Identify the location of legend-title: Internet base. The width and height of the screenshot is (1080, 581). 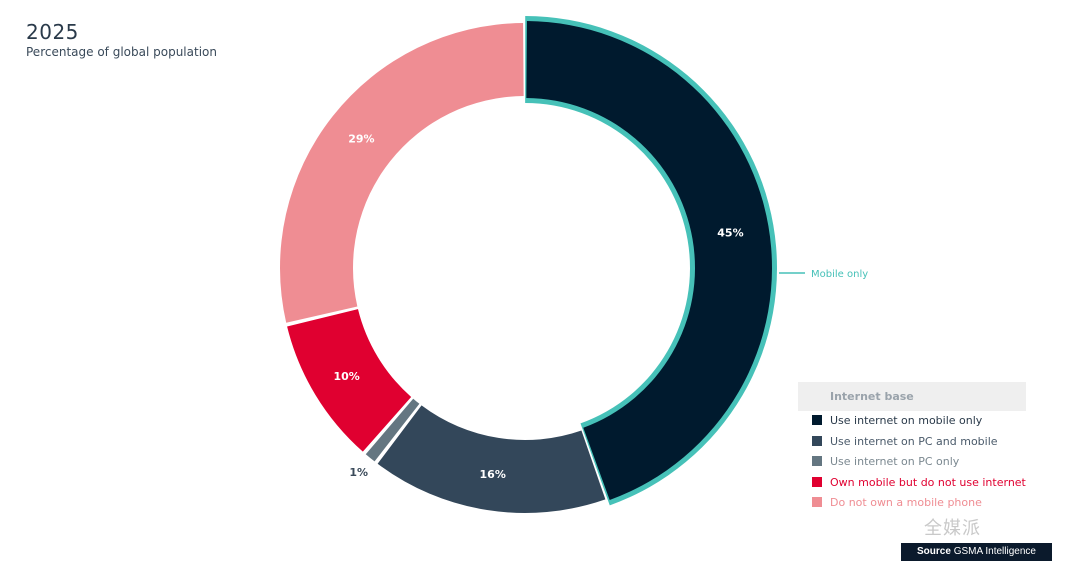
(912, 396).